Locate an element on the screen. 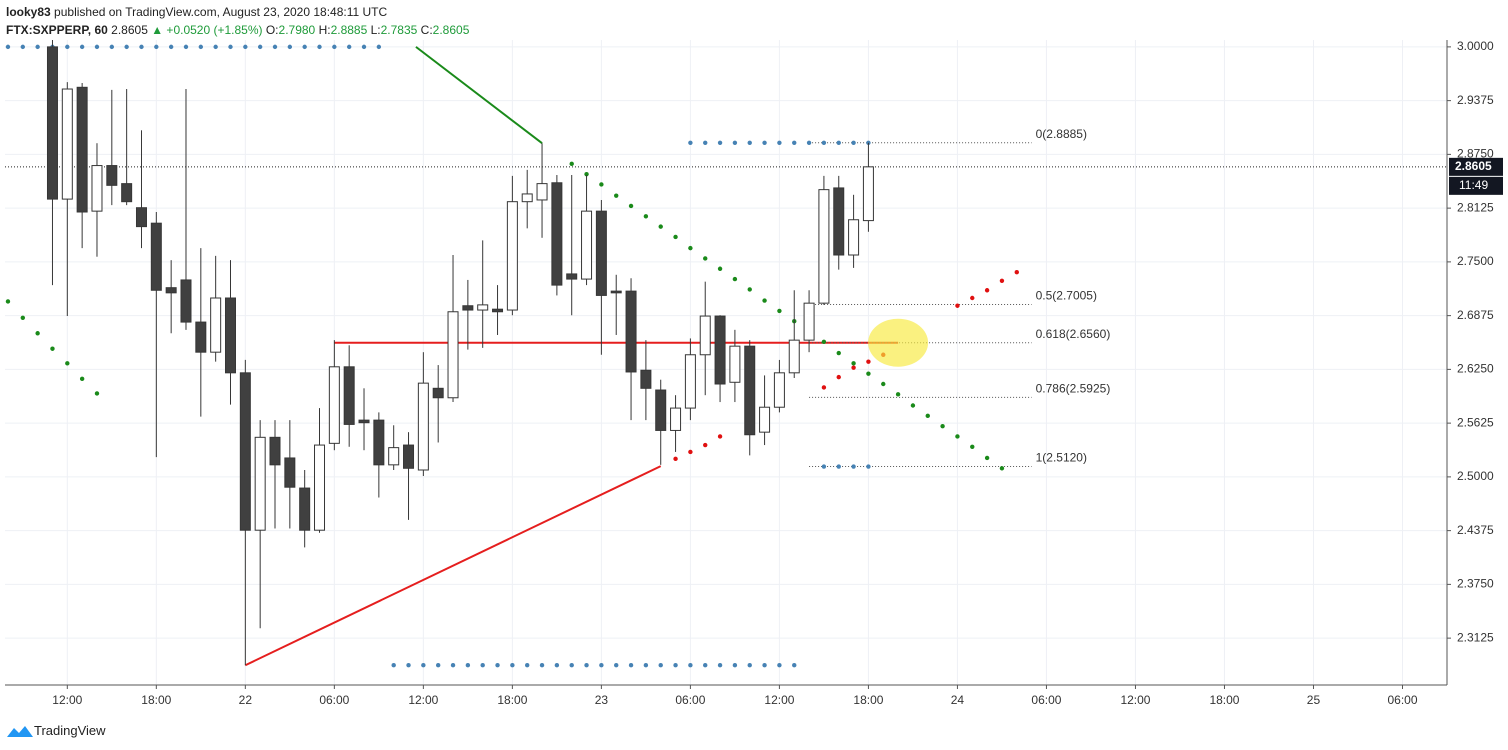  symbol: FTX:SXPPERP, 60 is located at coordinates (57, 30).